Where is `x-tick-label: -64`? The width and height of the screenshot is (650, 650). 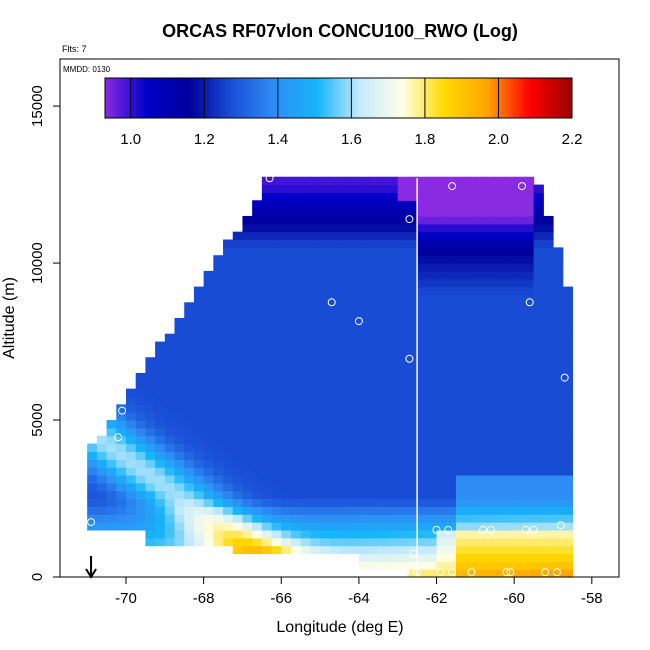 x-tick-label: -64 is located at coordinates (359, 598).